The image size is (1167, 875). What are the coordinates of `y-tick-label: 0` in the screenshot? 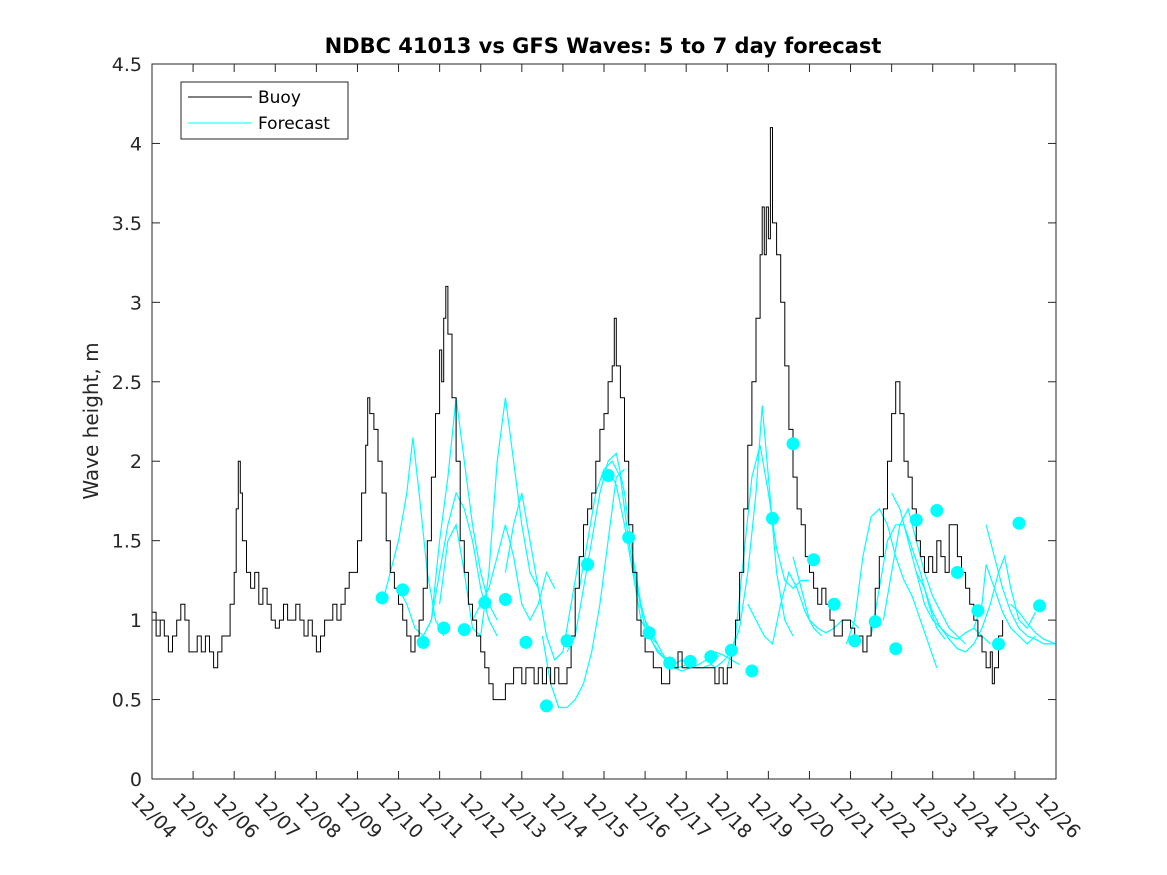 It's located at (136, 780).